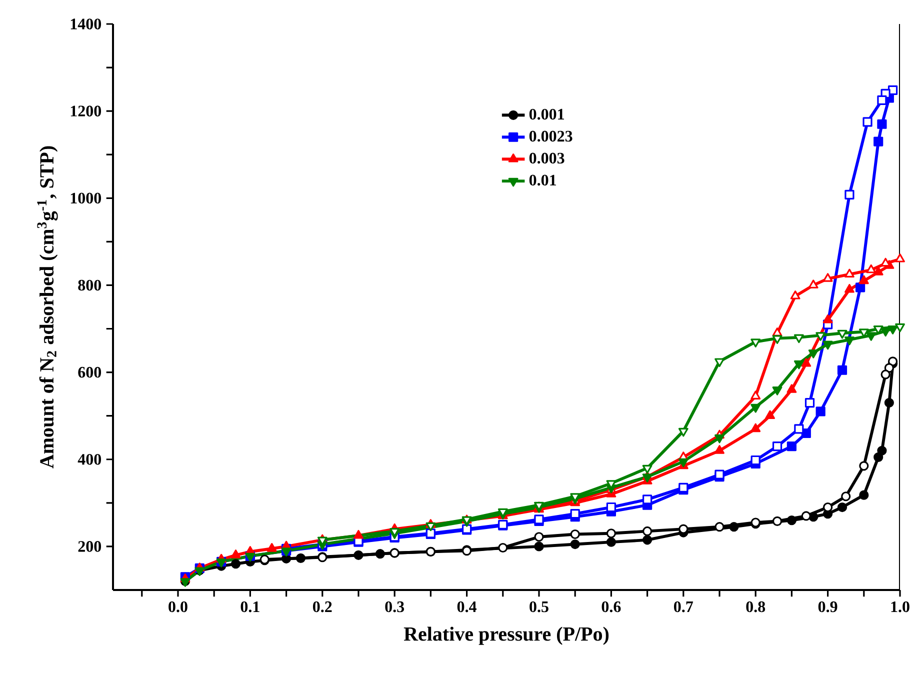 The height and width of the screenshot is (677, 917). Describe the element at coordinates (828, 606) in the screenshot. I see `x-tick-label: 0.9` at that location.